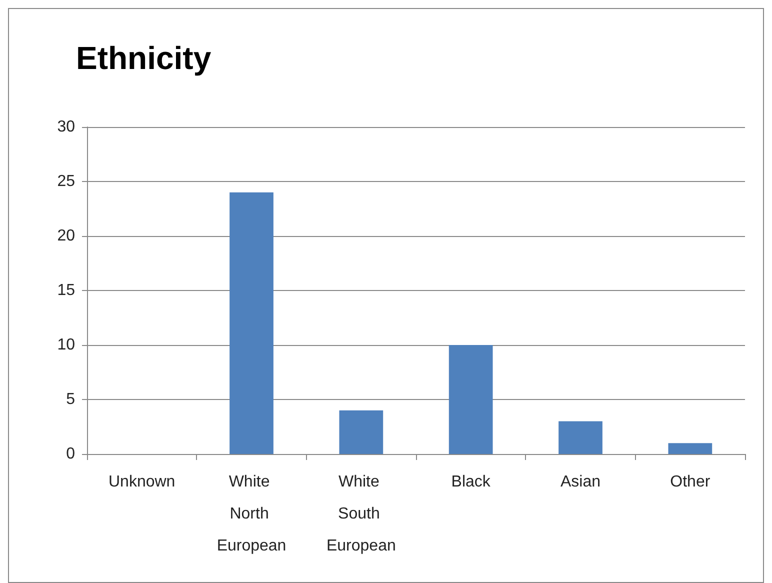 The width and height of the screenshot is (772, 583). What do you see at coordinates (66, 290) in the screenshot?
I see `y-tick-label: 15` at bounding box center [66, 290].